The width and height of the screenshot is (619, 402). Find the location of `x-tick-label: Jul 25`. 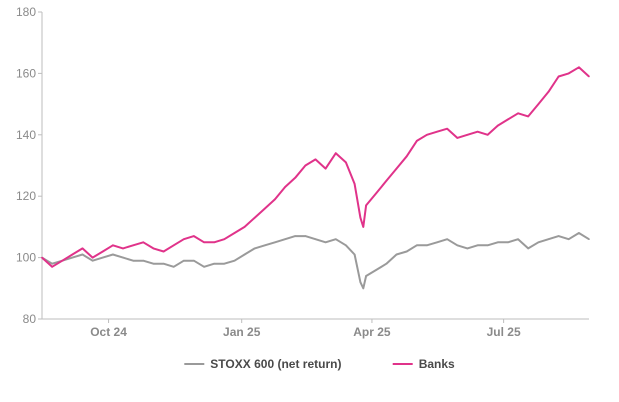

x-tick-label: Jul 25 is located at coordinates (504, 332).